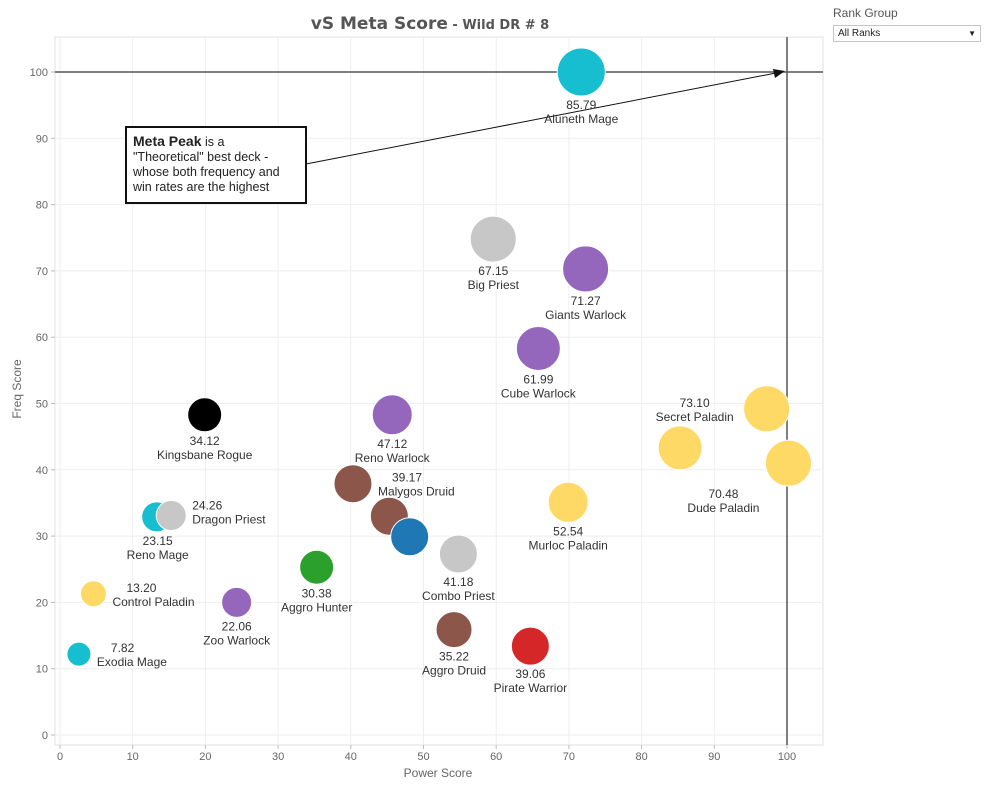 The height and width of the screenshot is (785, 989). I want to click on point-score-label: 39.17, so click(407, 478).